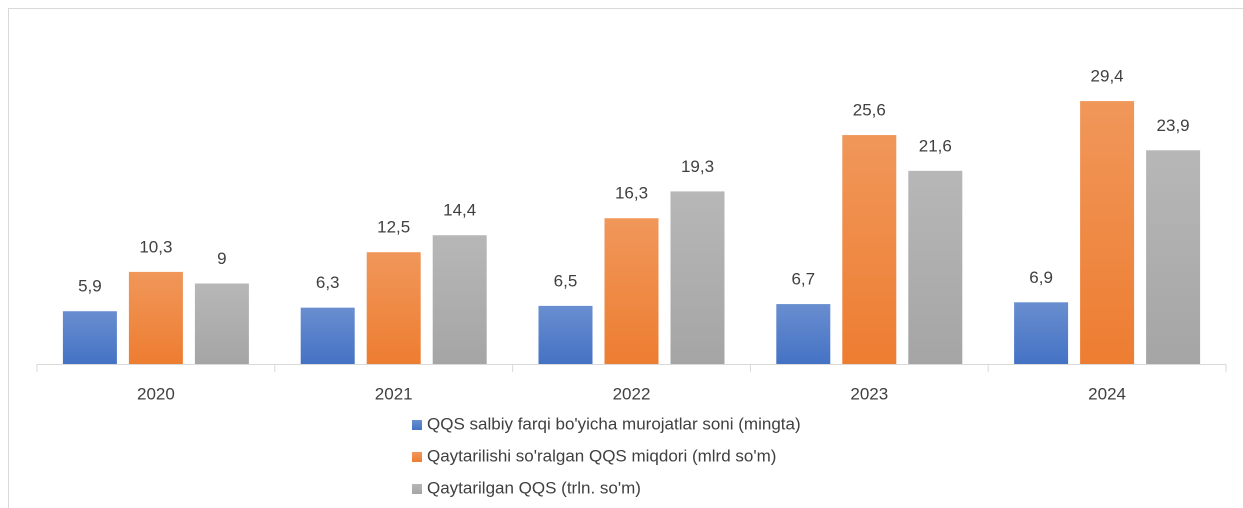  I want to click on data-label: 6,5, so click(566, 280).